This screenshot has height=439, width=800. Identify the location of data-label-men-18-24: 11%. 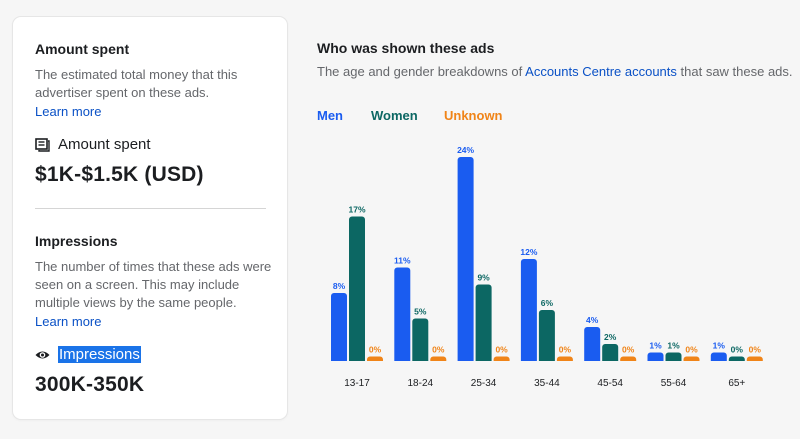
(402, 261).